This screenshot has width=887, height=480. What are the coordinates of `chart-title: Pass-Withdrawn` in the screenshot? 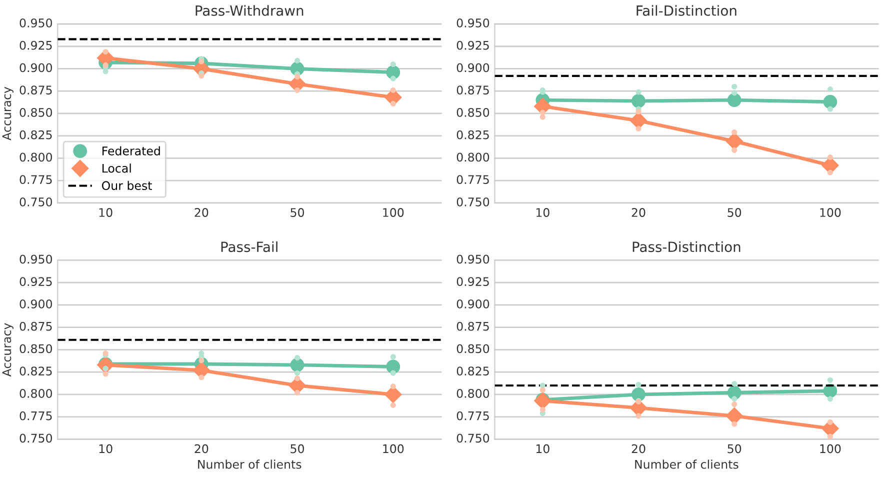 It's located at (250, 10).